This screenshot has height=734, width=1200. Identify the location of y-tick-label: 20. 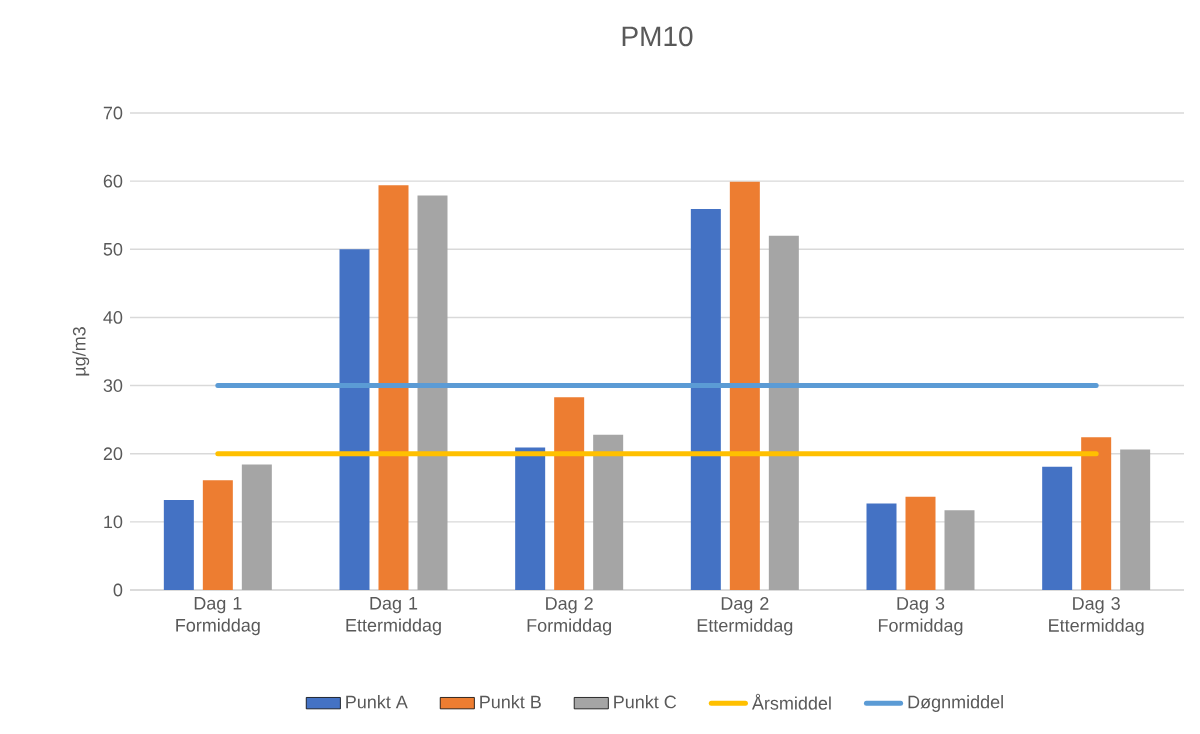
(113, 454).